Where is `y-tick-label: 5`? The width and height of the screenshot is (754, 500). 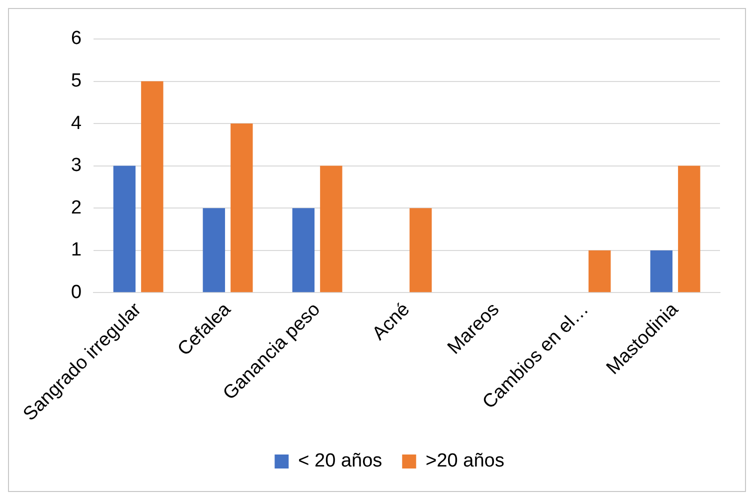 y-tick-label: 5 is located at coordinates (76, 81).